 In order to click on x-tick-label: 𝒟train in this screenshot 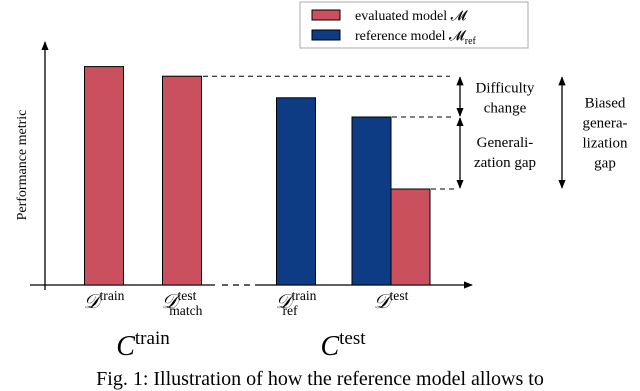, I will do `click(104, 300)`.